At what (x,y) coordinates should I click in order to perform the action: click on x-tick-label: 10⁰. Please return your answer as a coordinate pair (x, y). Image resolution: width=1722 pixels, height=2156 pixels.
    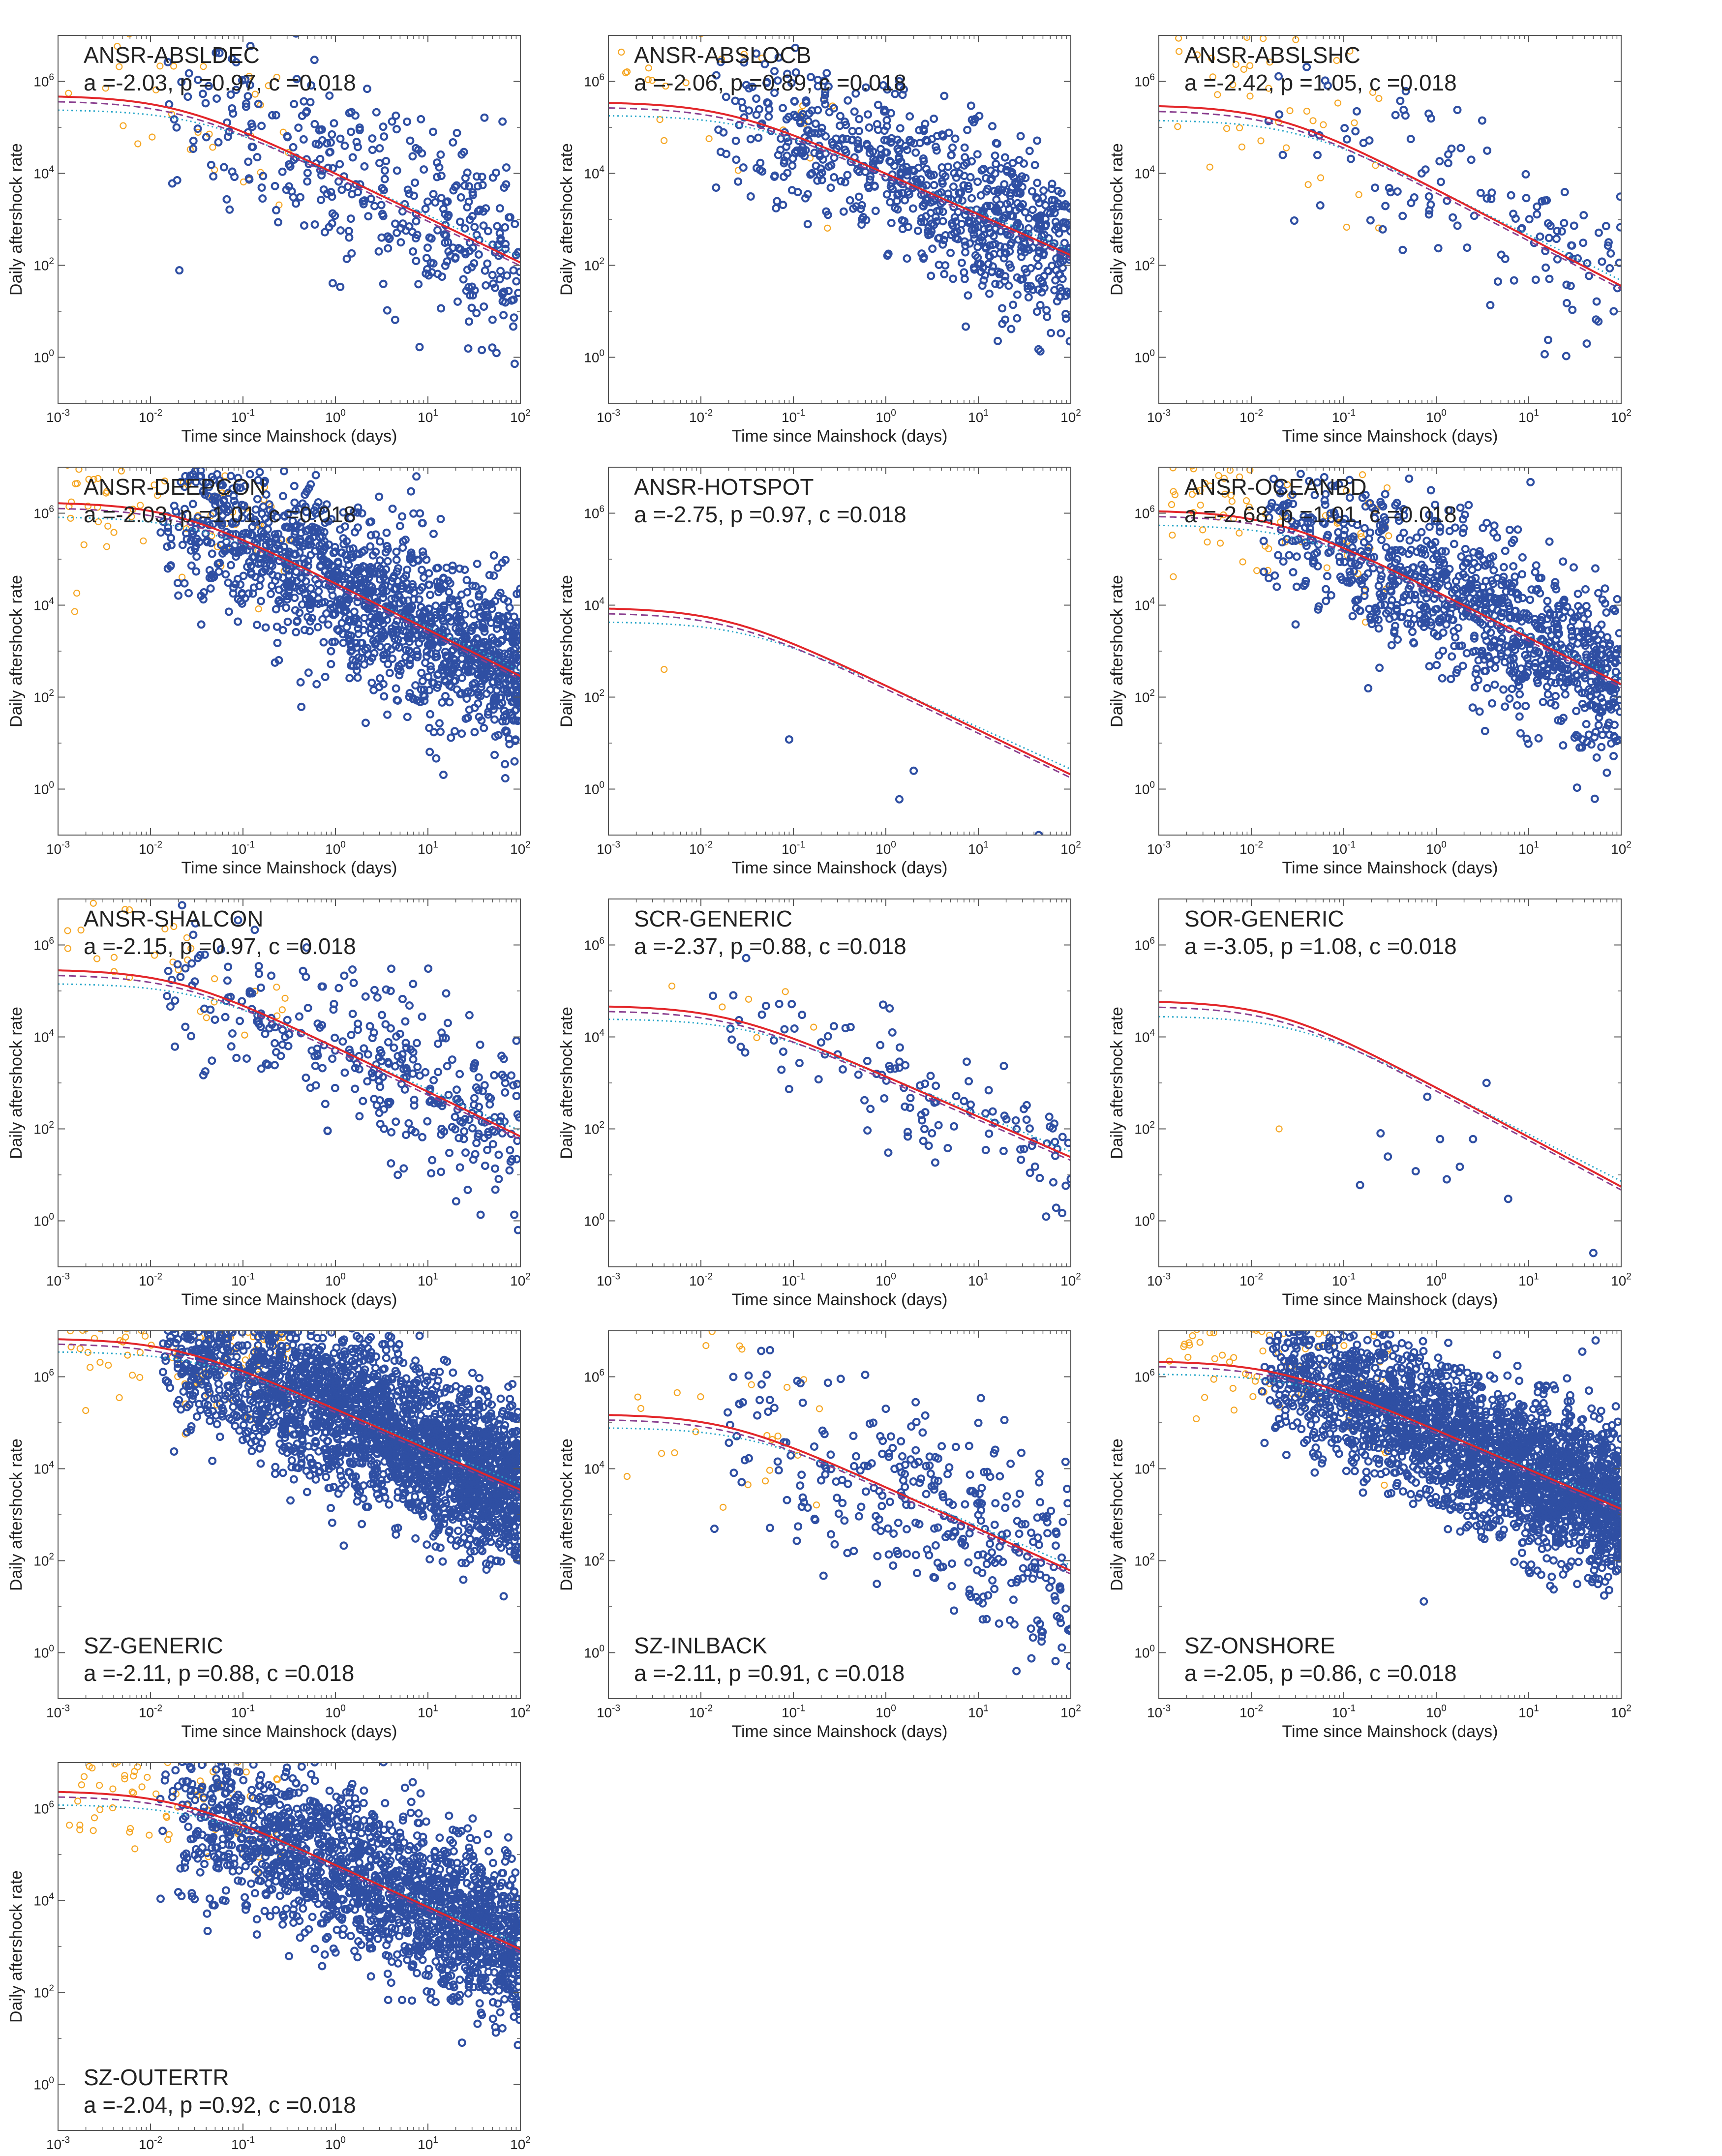
    Looking at the image, I should click on (1436, 416).